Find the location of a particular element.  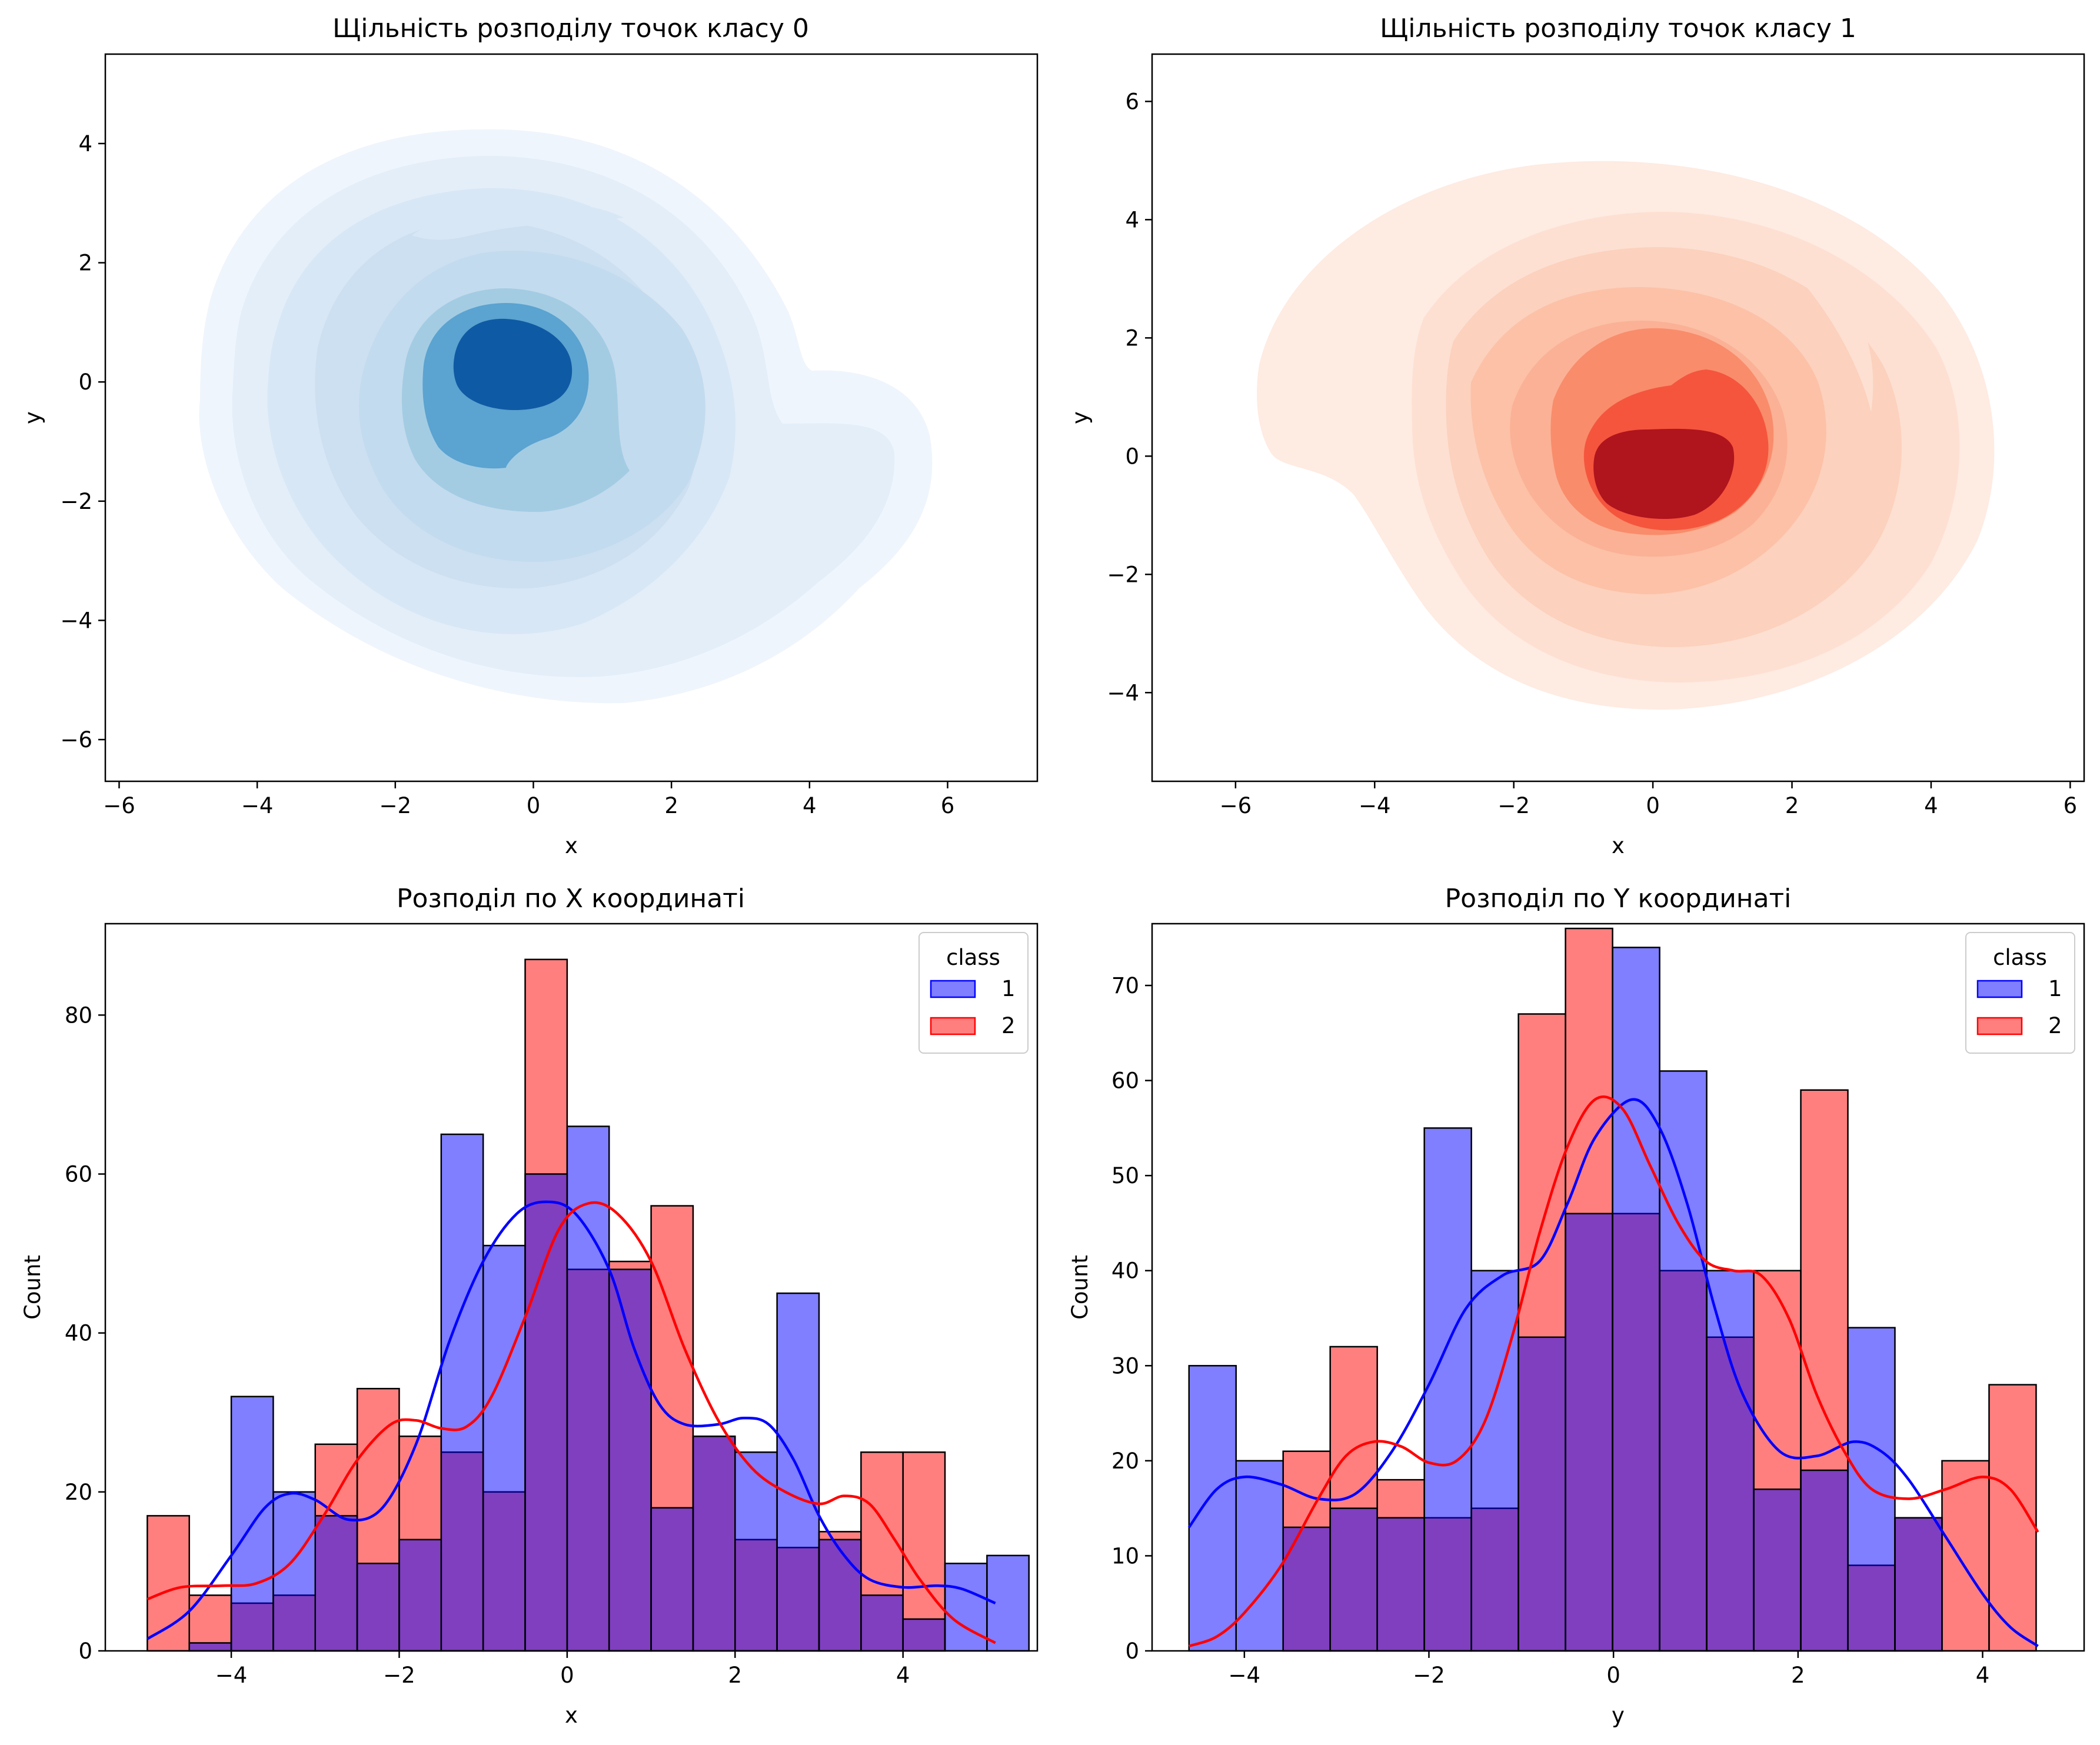

hist-y-legend-label-1: 1 is located at coordinates (2055, 989).